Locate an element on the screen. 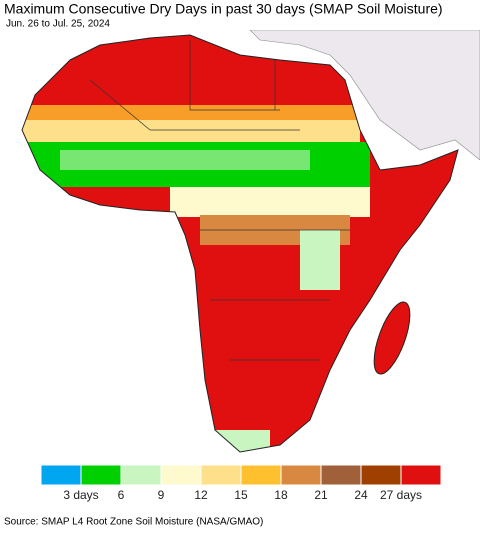 This screenshot has width=480, height=535. title-band is located at coordinates (240, 15).